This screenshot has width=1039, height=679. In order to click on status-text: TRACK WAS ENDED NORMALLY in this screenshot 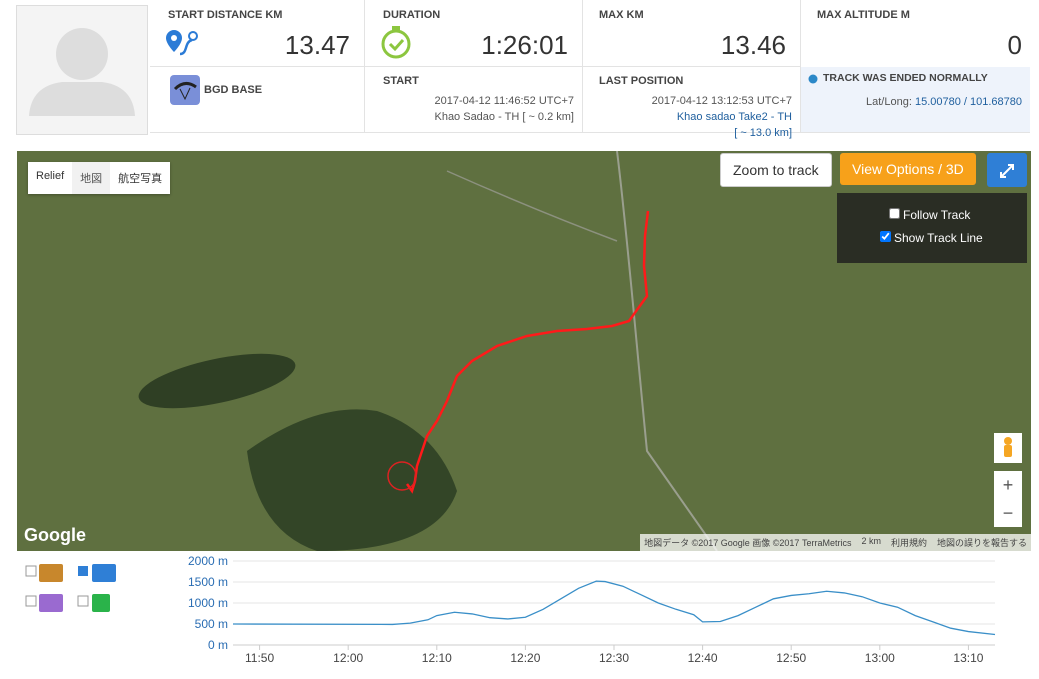, I will do `click(905, 78)`.